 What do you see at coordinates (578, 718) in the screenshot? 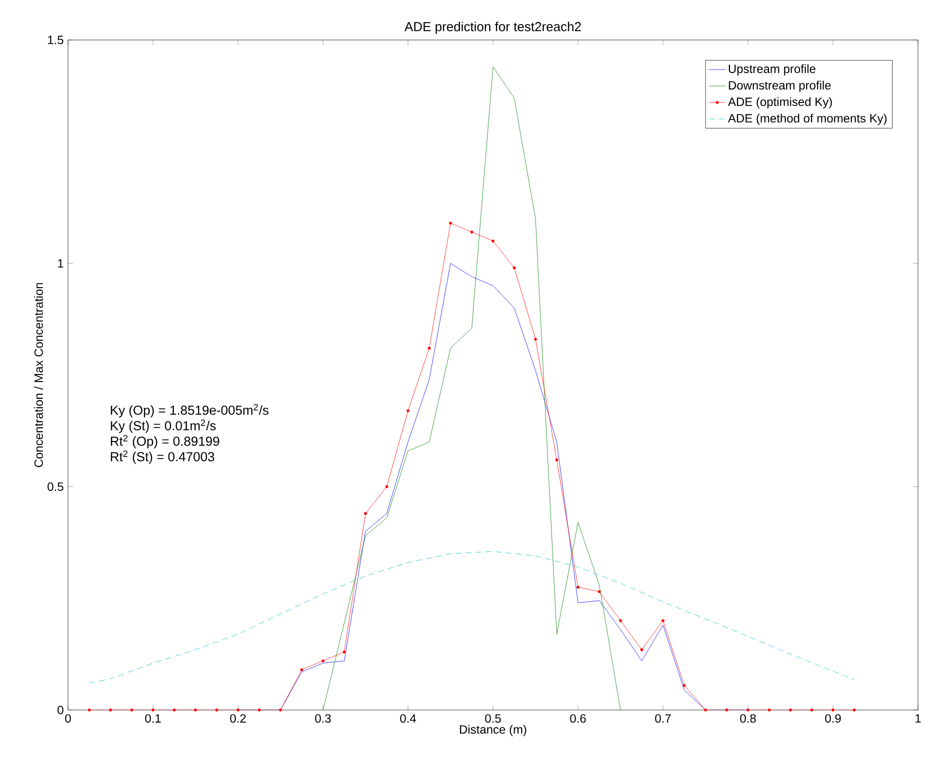
I see `x-tick-label: 0.6` at bounding box center [578, 718].